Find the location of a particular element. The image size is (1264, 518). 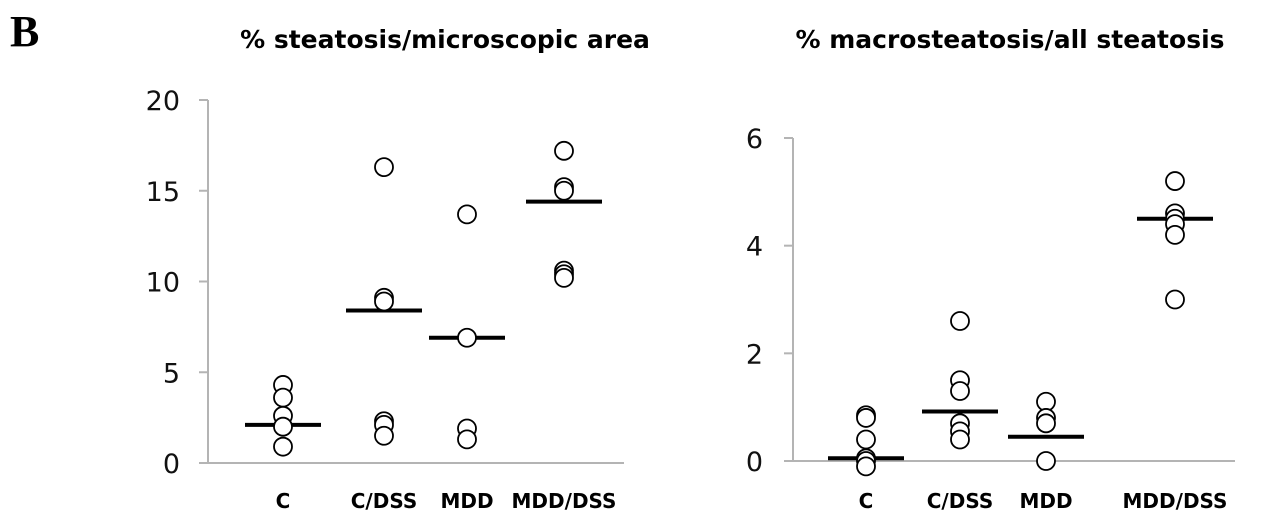

y-tick-label: 15 is located at coordinates (163, 192).